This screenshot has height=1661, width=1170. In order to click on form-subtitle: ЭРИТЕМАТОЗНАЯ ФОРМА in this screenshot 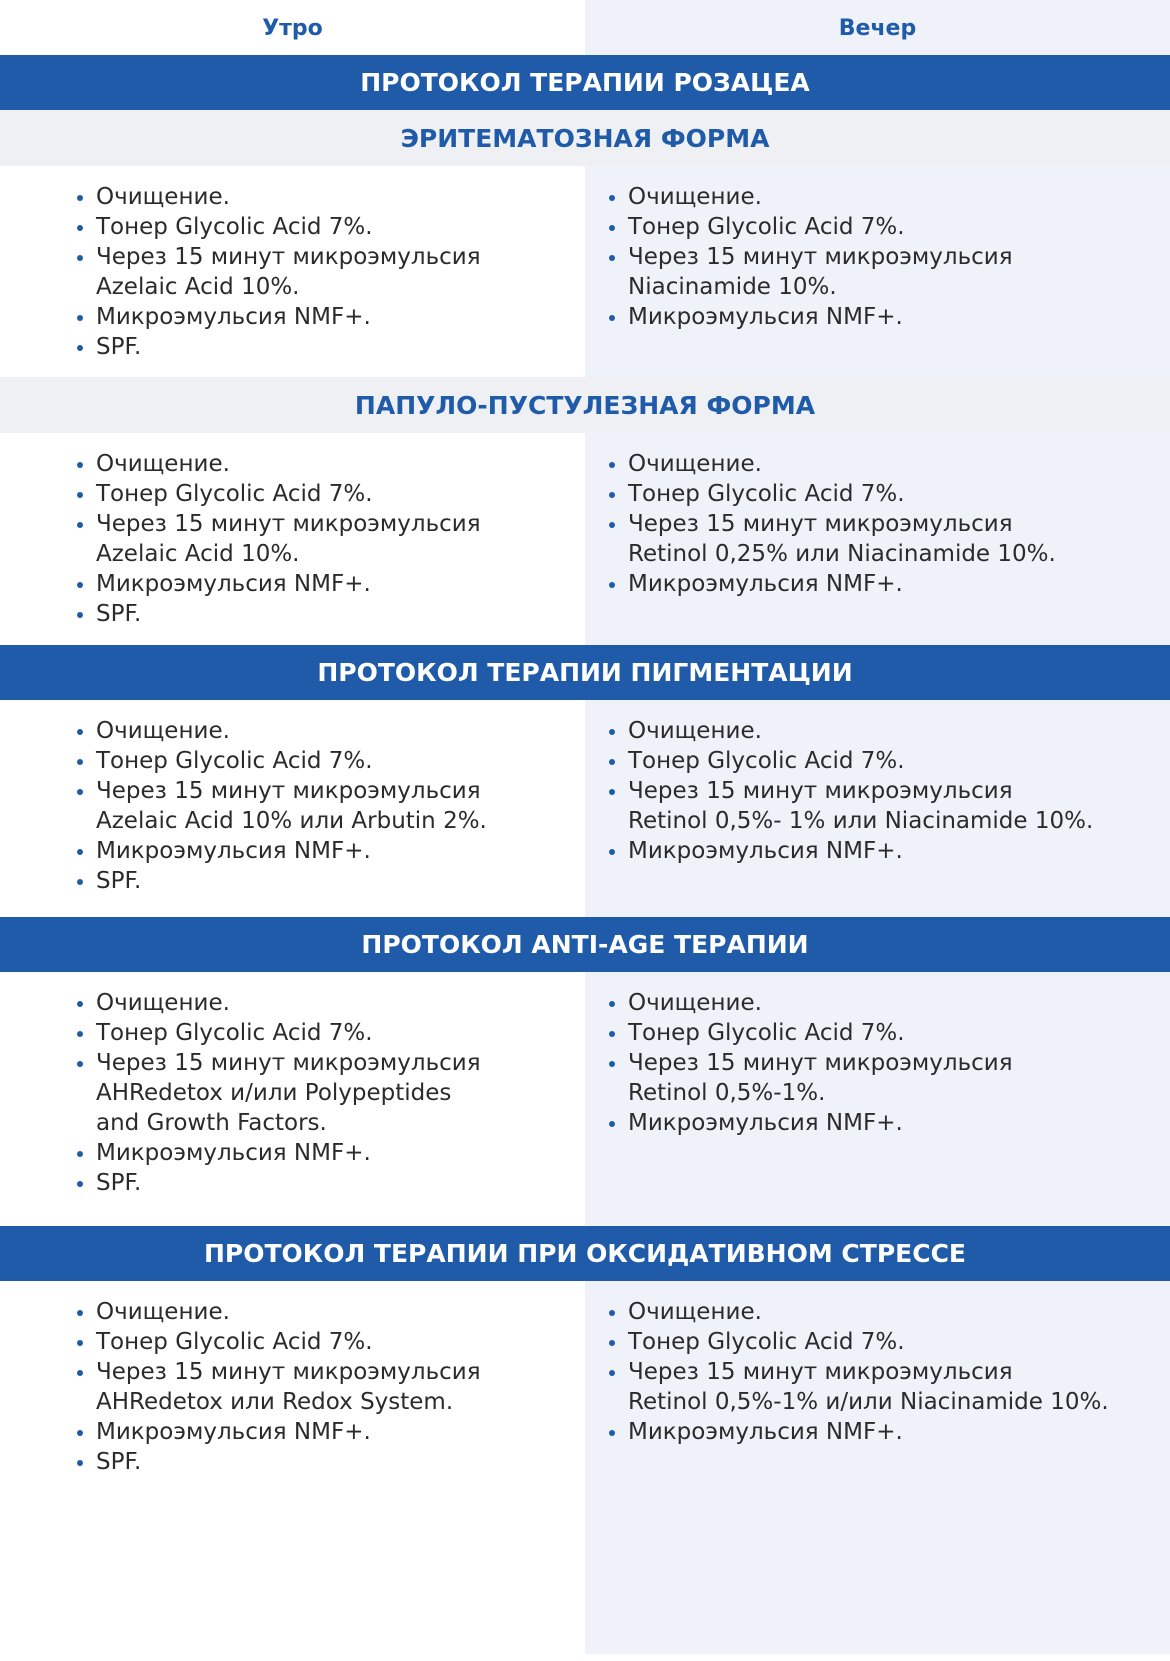, I will do `click(585, 138)`.